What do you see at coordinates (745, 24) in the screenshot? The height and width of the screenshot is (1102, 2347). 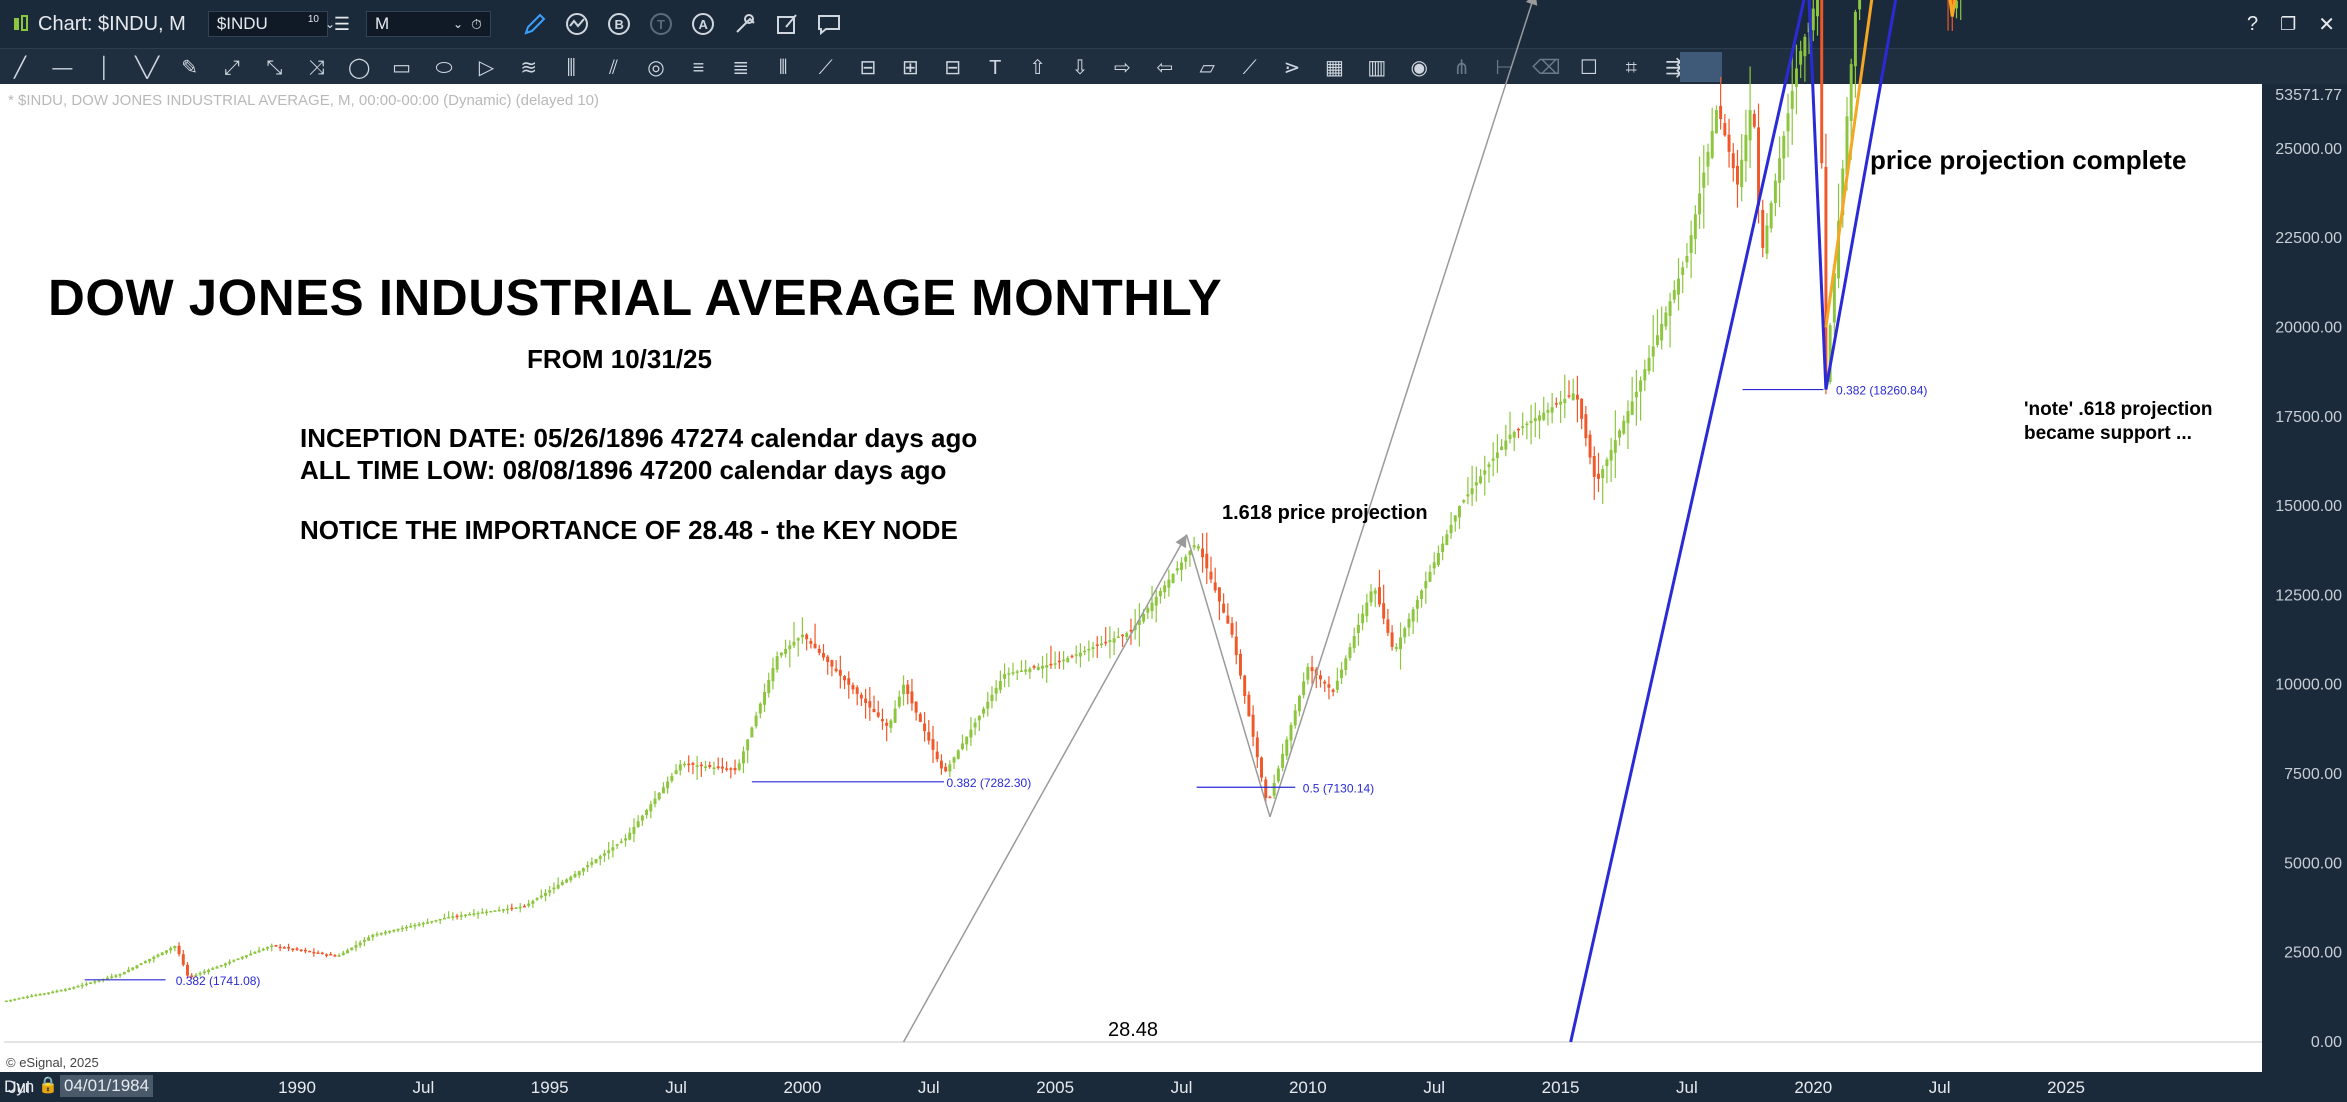 I see `wrench-icon` at bounding box center [745, 24].